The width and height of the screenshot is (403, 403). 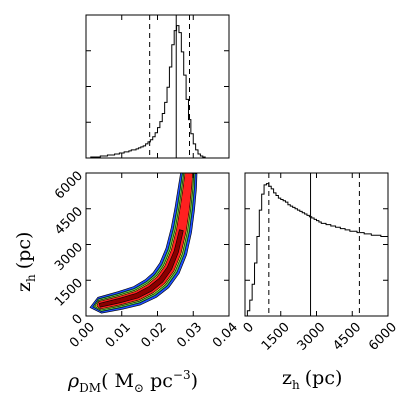 I want to click on zh-x-tick-label-1: 1500, so click(x=276, y=337).